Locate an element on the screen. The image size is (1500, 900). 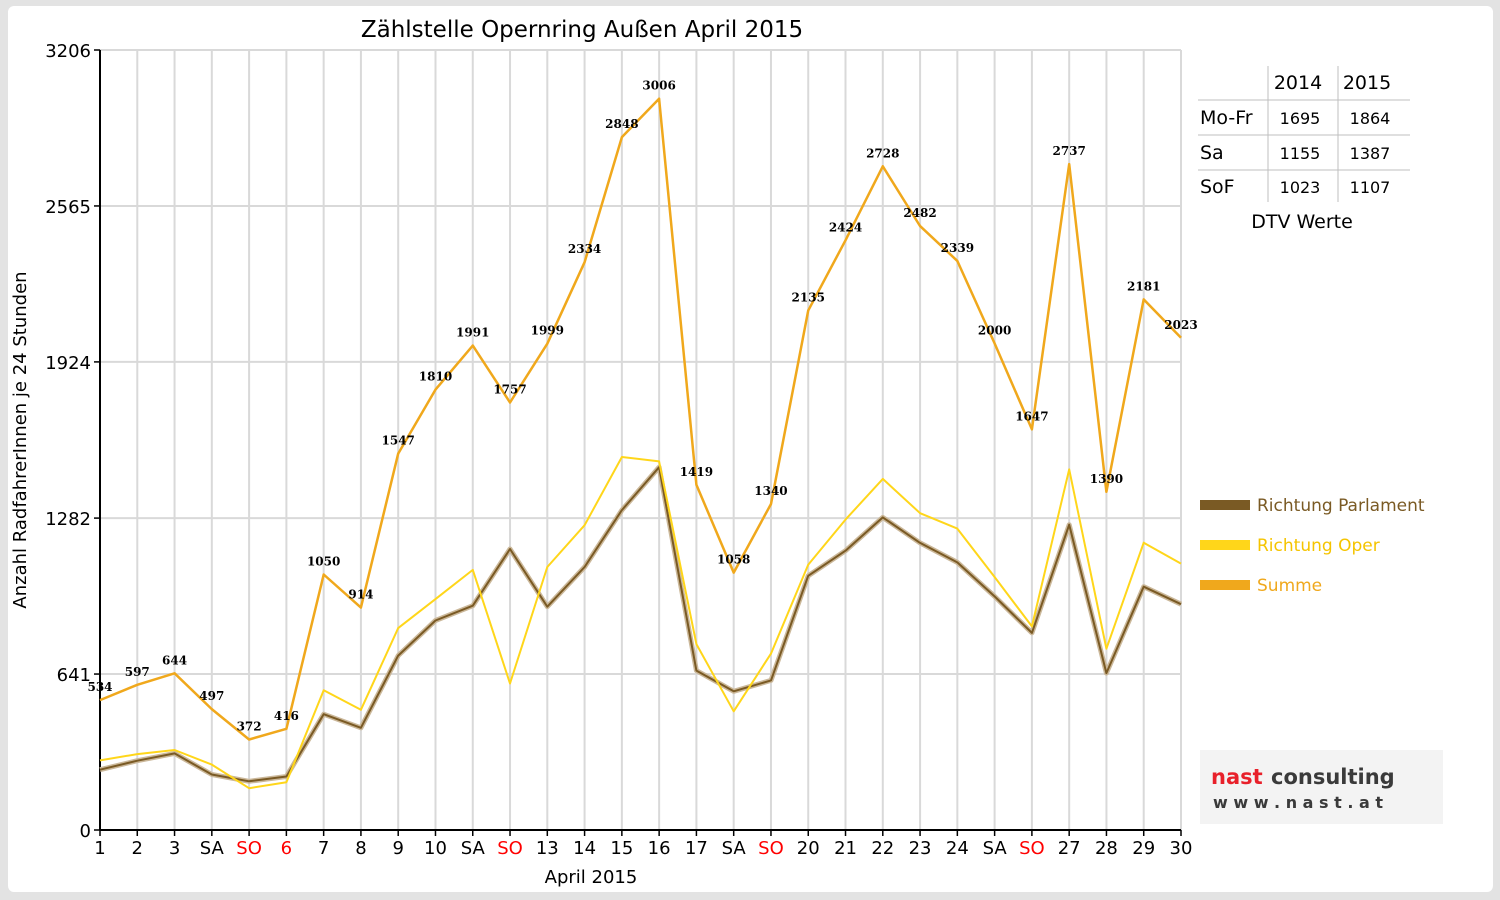
data-label: 1058 is located at coordinates (733, 560).